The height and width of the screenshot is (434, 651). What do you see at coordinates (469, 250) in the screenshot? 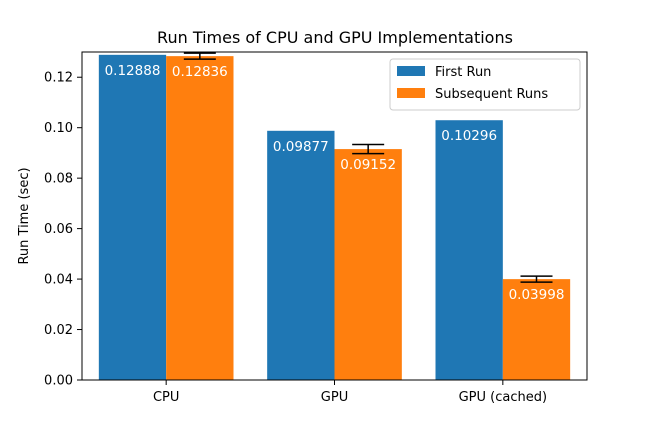
I see `bar-series-0-gpu-cached` at bounding box center [469, 250].